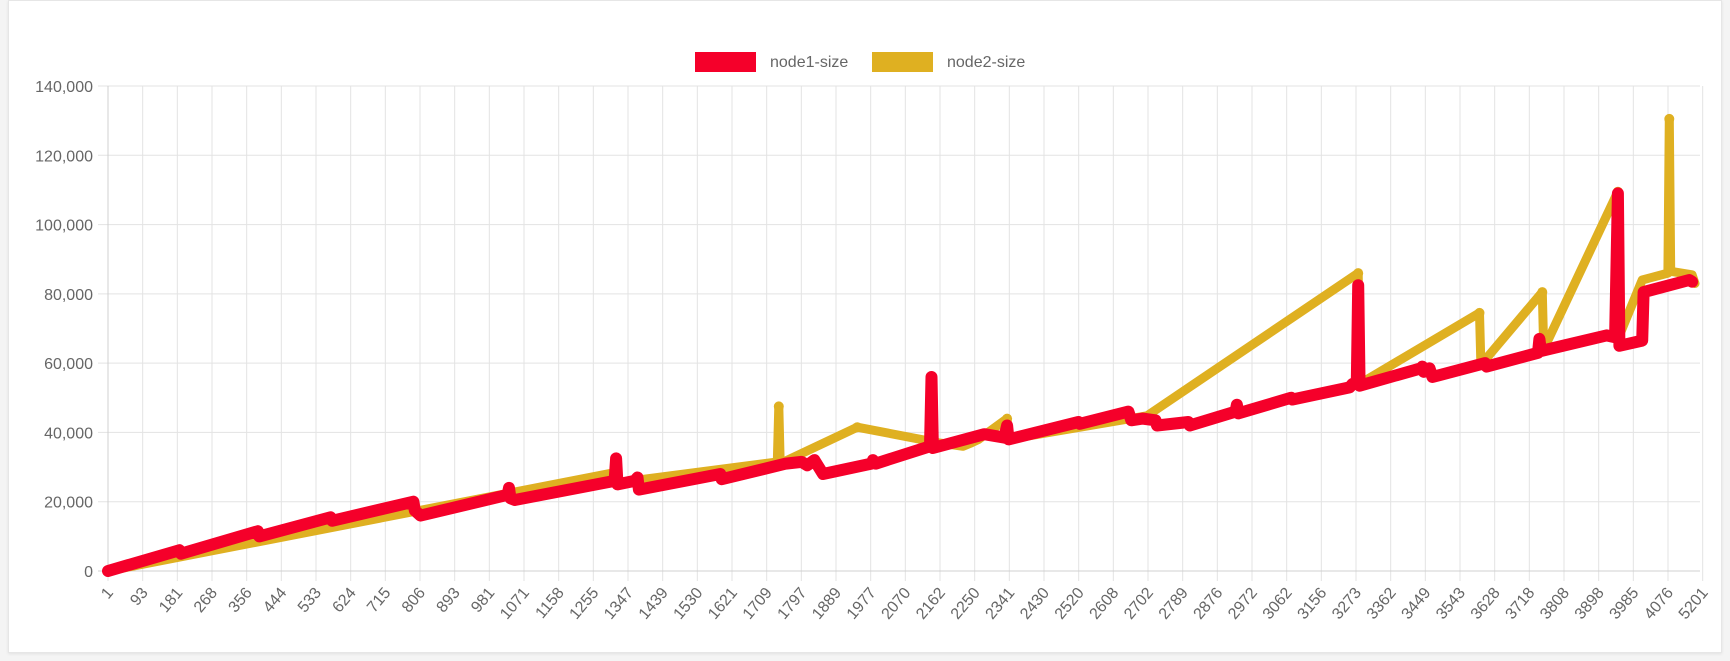 The image size is (1730, 661). What do you see at coordinates (1070, 604) in the screenshot?
I see `x-tick-label: 2520` at bounding box center [1070, 604].